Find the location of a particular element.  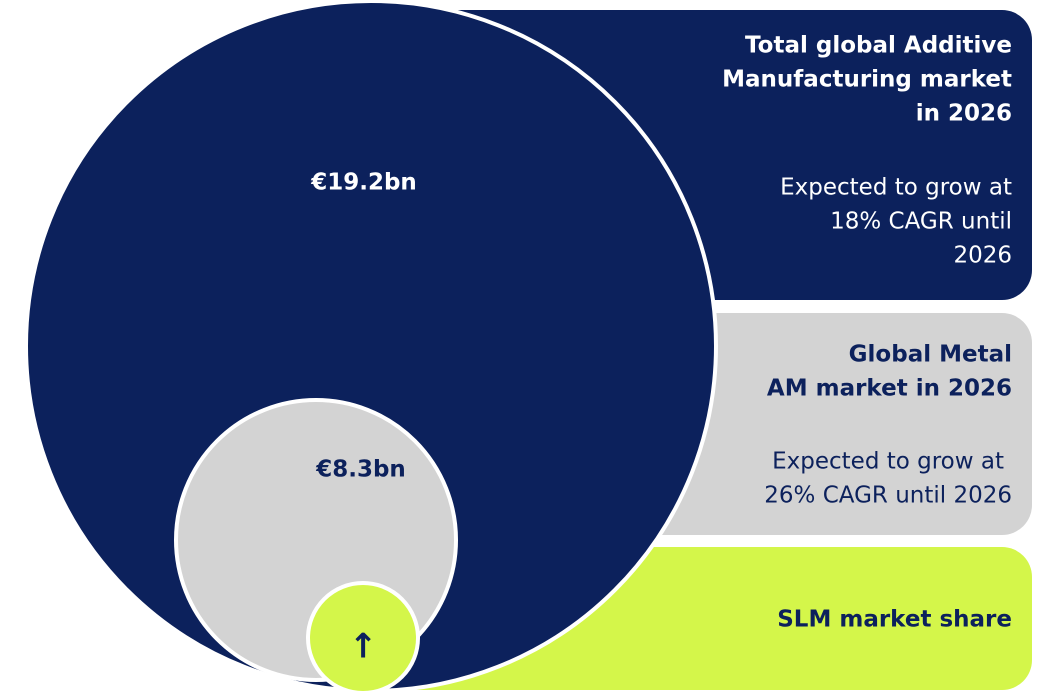

total-title: Total global Additive is located at coordinates (878, 46).